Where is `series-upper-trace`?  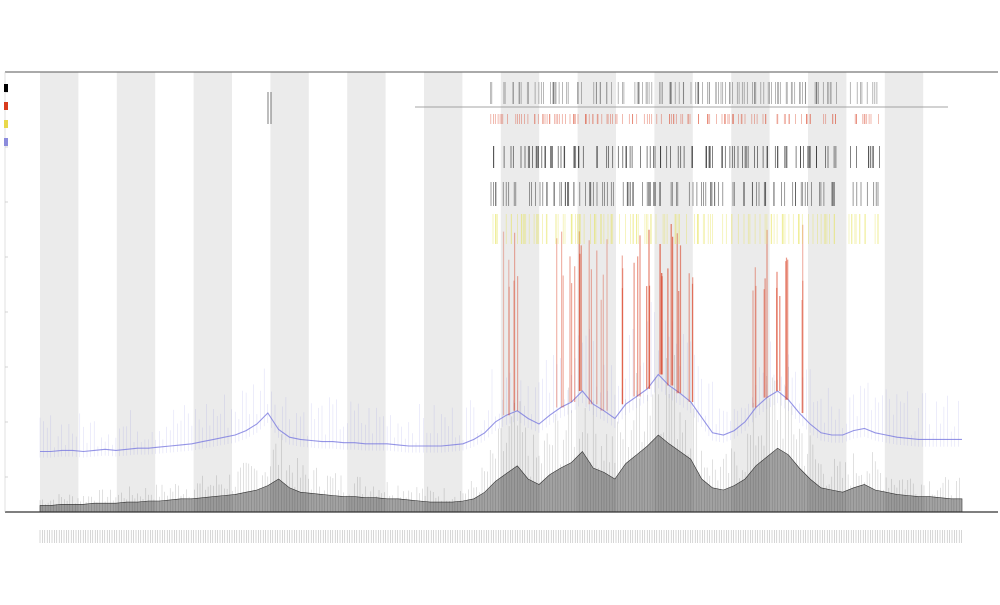
series-upper-trace is located at coordinates (501, 413).